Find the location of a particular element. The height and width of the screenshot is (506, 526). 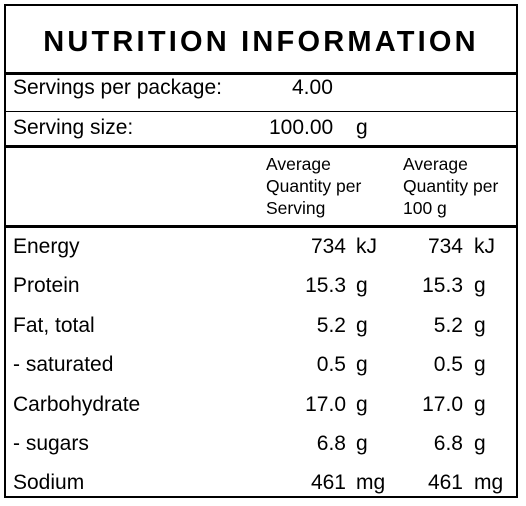

title-divider is located at coordinates (261, 73).